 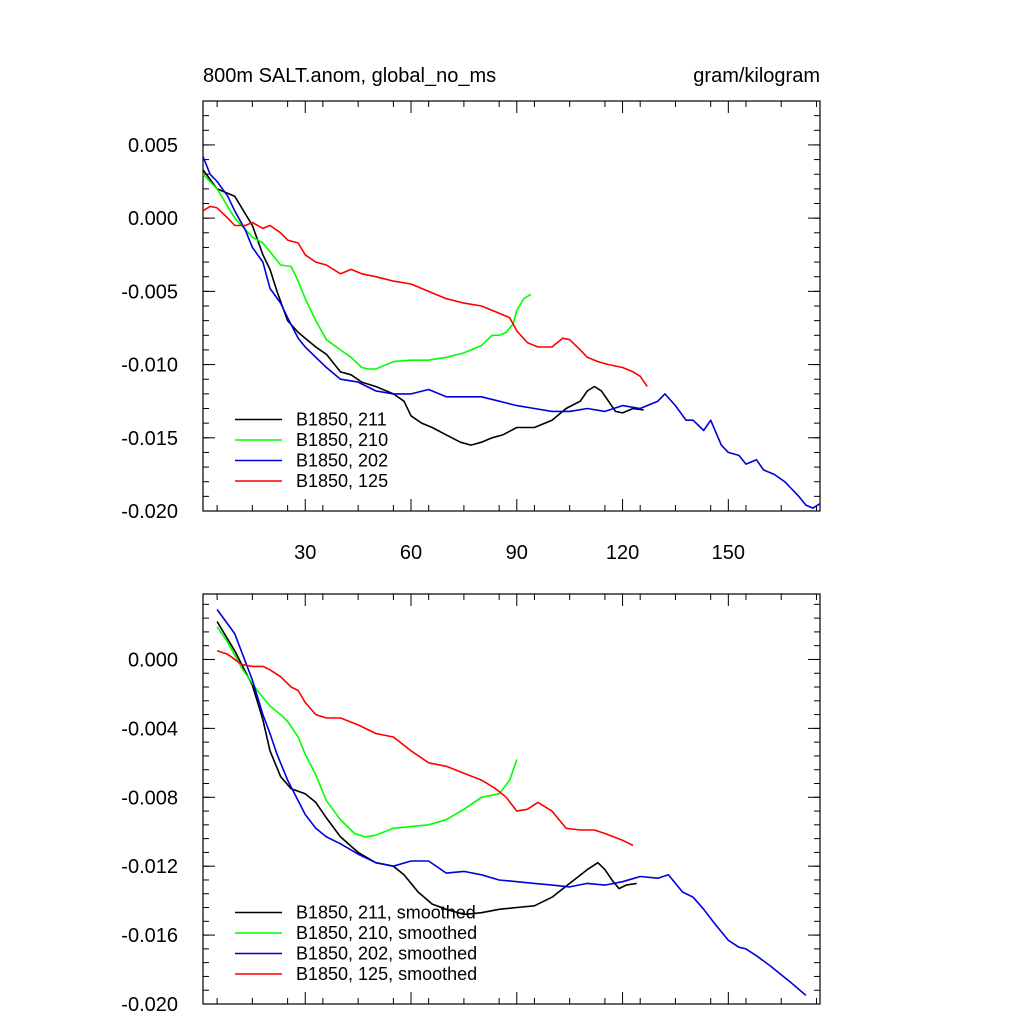 I want to click on x-tick-label: 60, so click(x=411, y=553).